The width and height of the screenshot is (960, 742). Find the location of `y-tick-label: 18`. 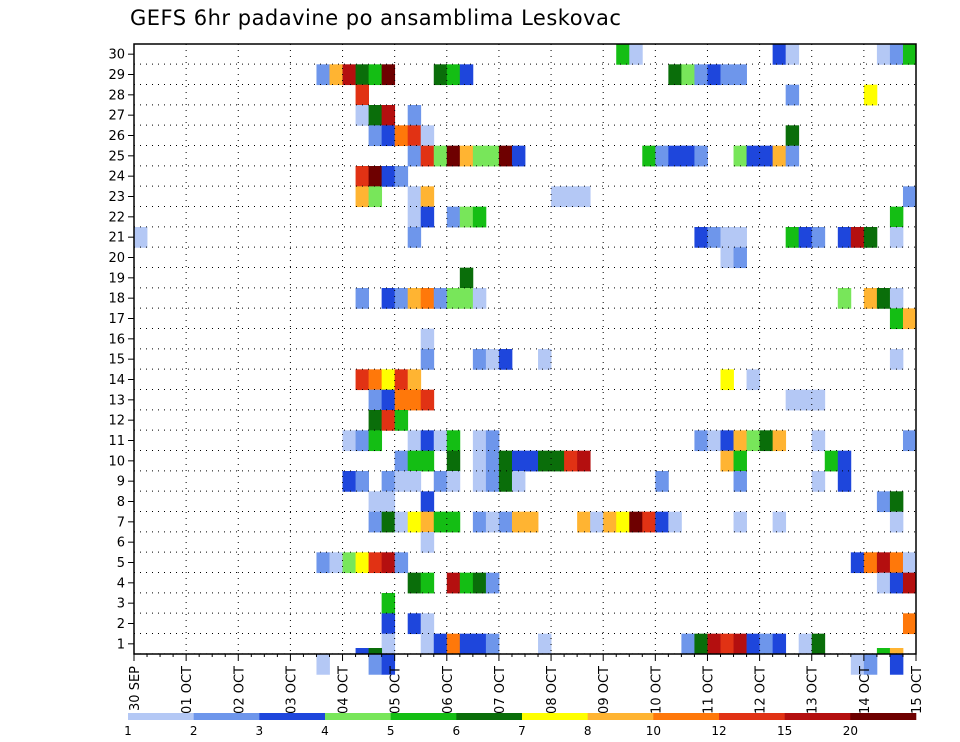

y-tick-label: 18 is located at coordinates (116, 299).